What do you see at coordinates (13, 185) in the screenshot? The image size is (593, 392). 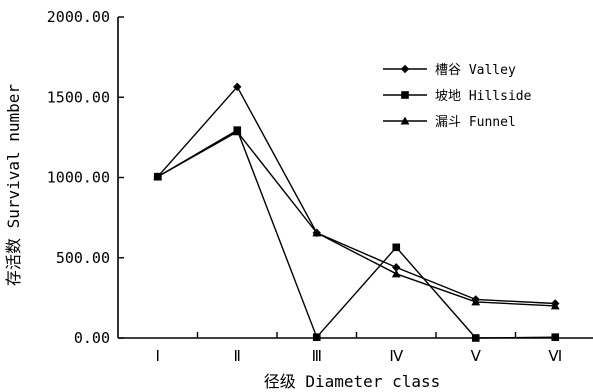 I see `y-axis-title: 存活数 Survival number` at bounding box center [13, 185].